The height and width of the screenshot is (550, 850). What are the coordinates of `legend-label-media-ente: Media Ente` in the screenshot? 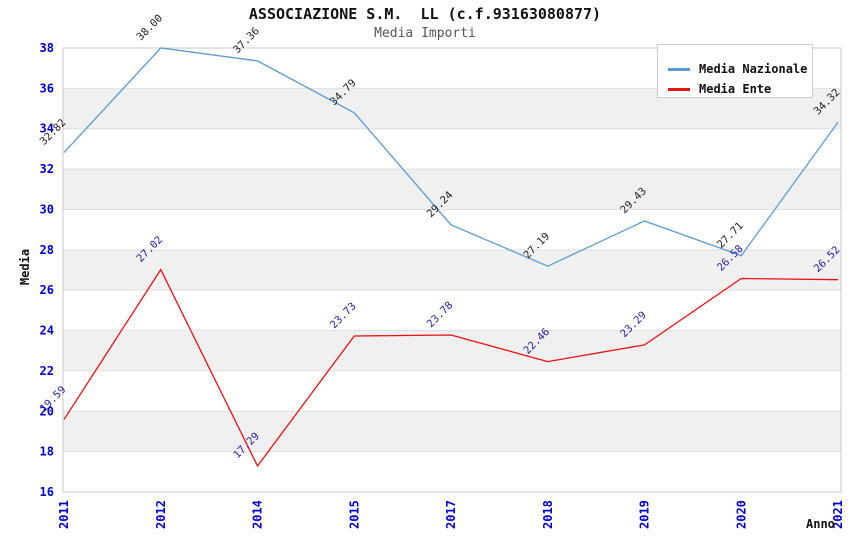 It's located at (735, 89).